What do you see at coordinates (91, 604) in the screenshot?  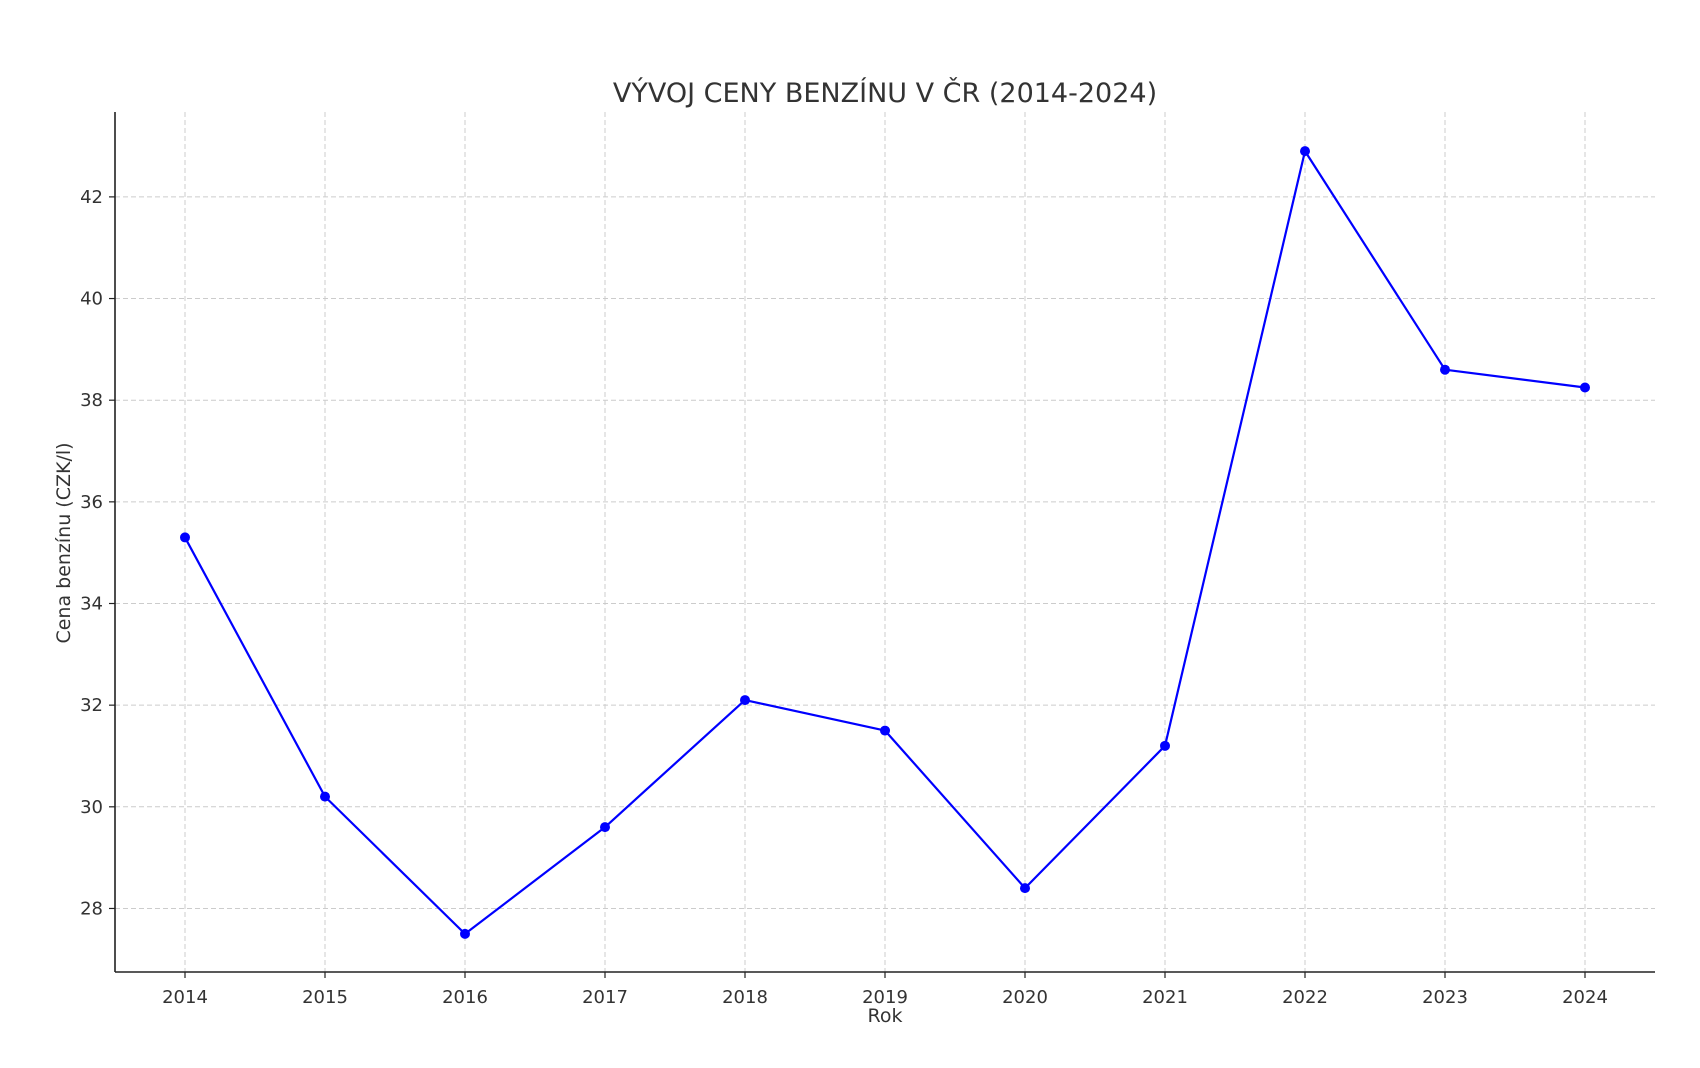 I see `y-tick-label: 34` at bounding box center [91, 604].